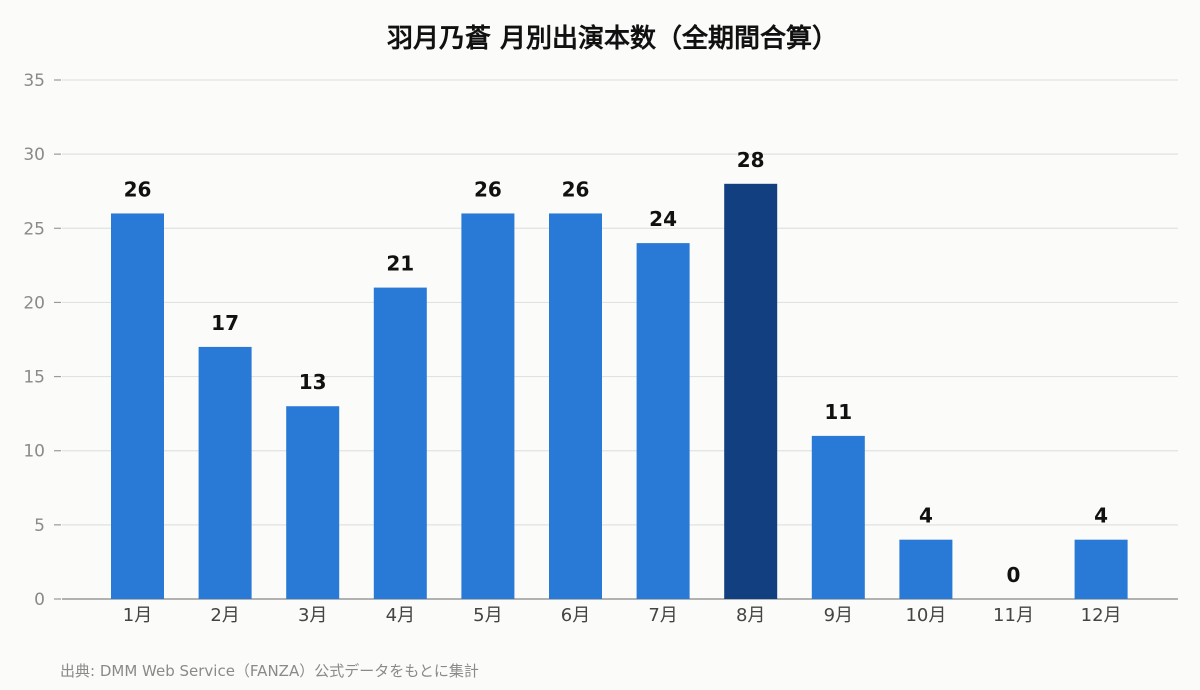 This screenshot has height=690, width=1200. What do you see at coordinates (313, 382) in the screenshot?
I see `value-label: 13` at bounding box center [313, 382].